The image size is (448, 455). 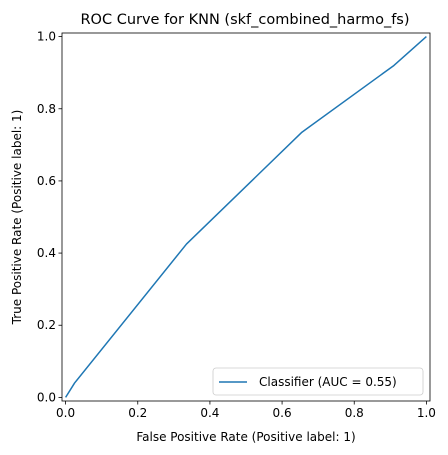 I want to click on legend: Classifier (AUC = 0.55), so click(x=318, y=381).